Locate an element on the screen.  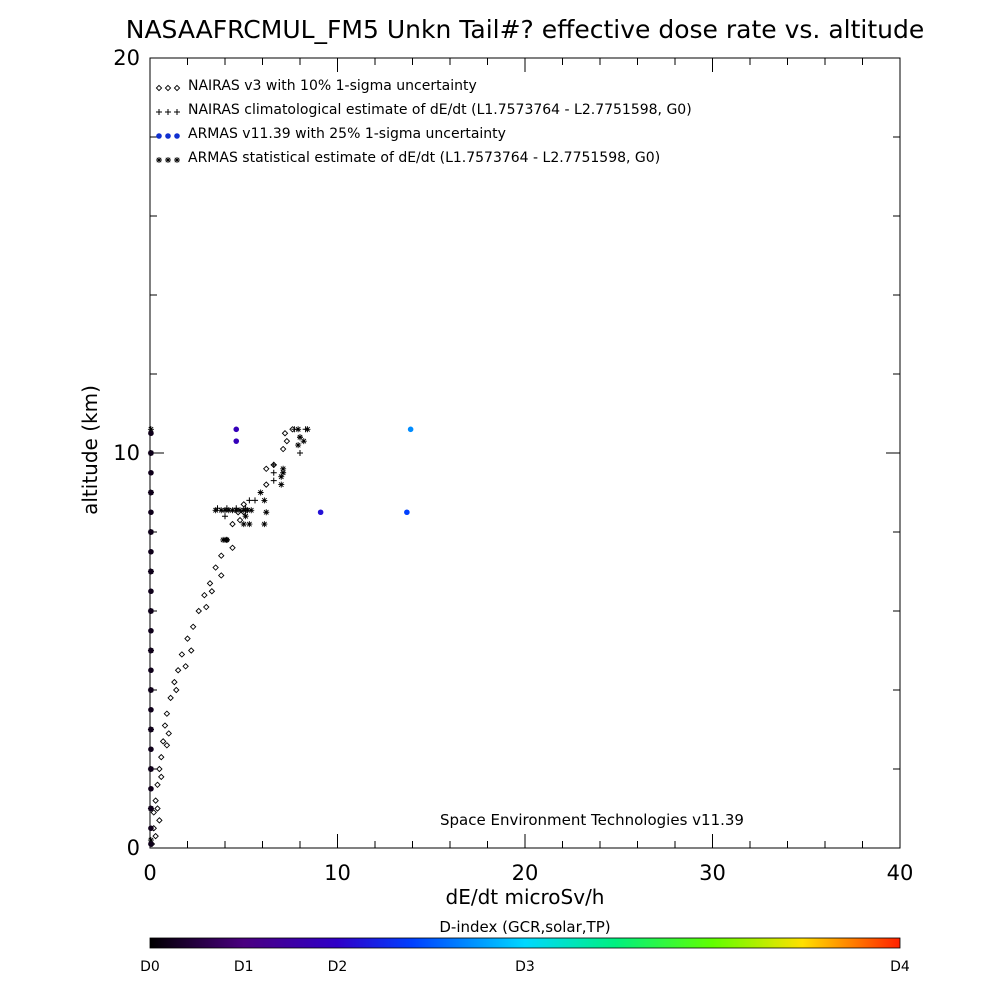
series-dot is located at coordinates (281, 636).